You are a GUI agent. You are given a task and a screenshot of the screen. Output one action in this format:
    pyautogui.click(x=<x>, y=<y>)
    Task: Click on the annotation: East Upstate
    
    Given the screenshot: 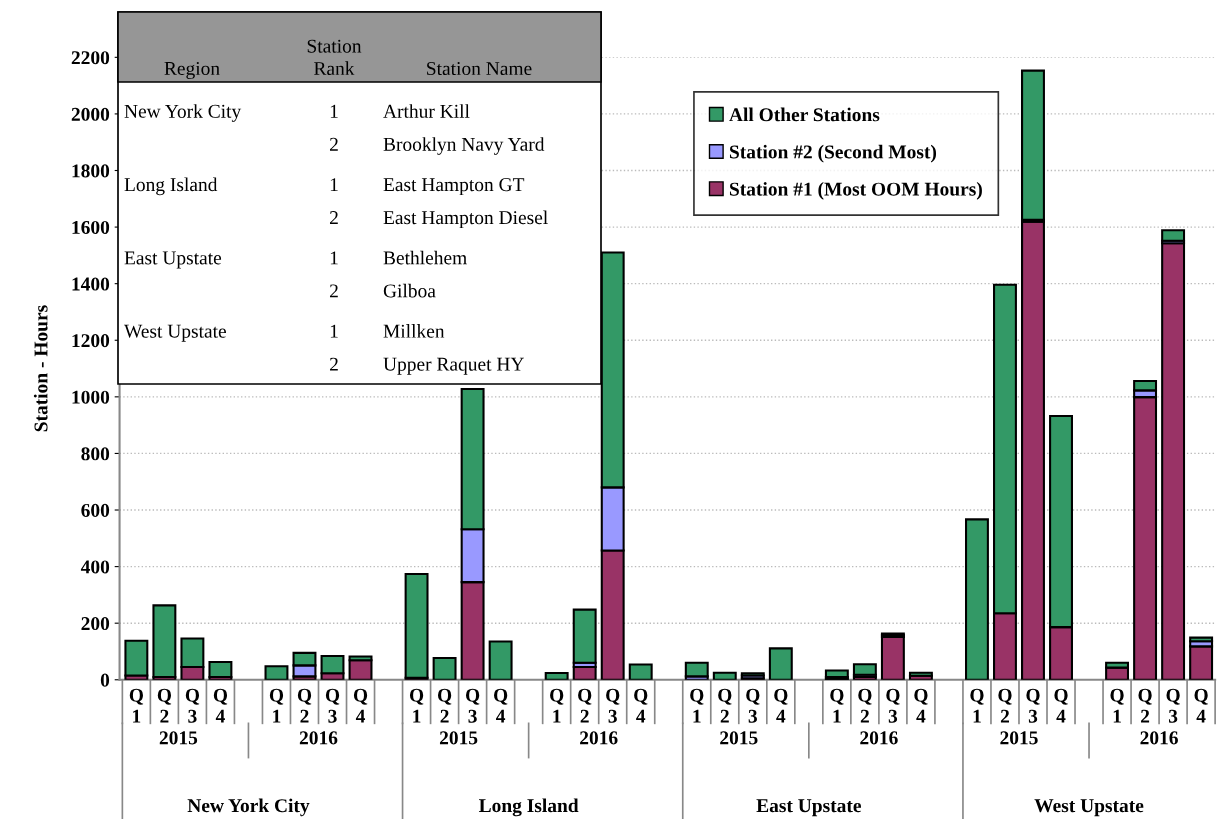 What is the action you would take?
    pyautogui.click(x=173, y=260)
    